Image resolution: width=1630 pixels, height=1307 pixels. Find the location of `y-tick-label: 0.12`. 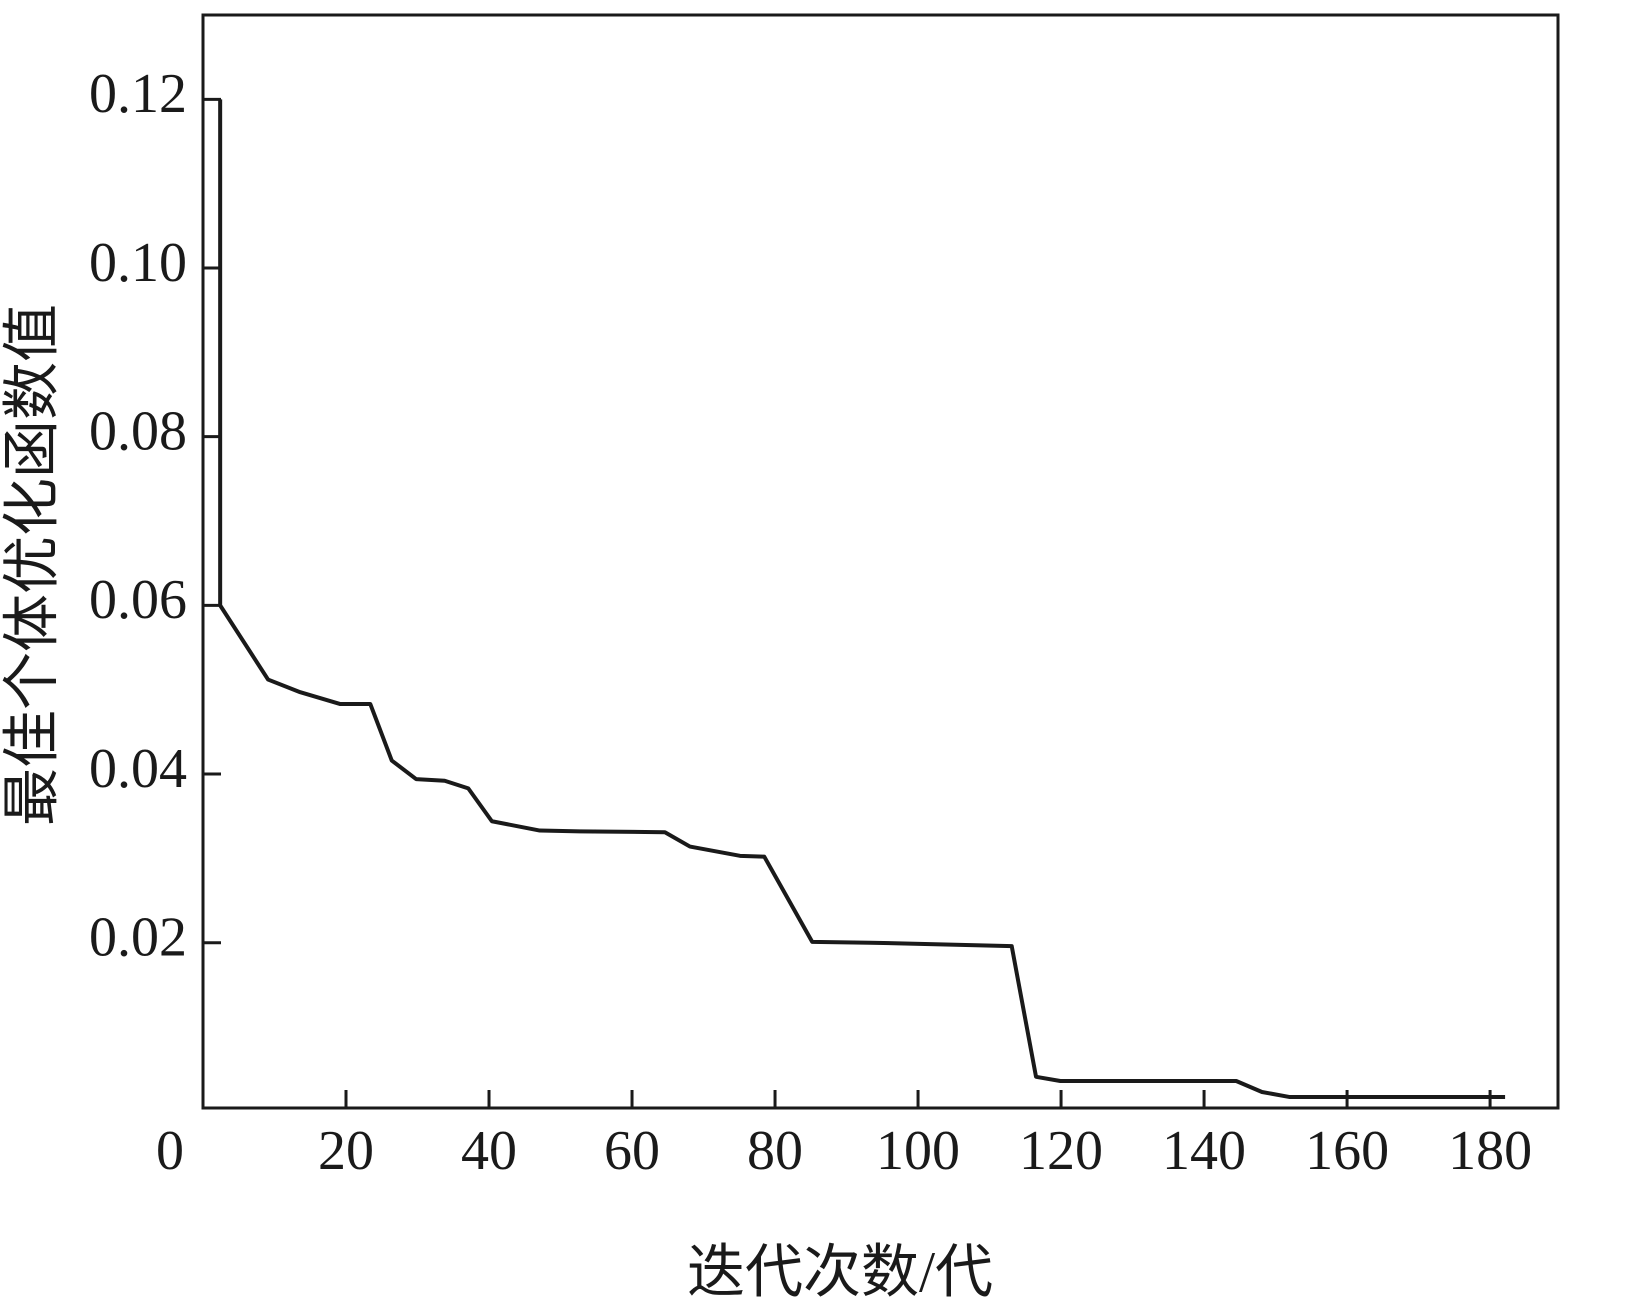

y-tick-label: 0.12 is located at coordinates (138, 94).